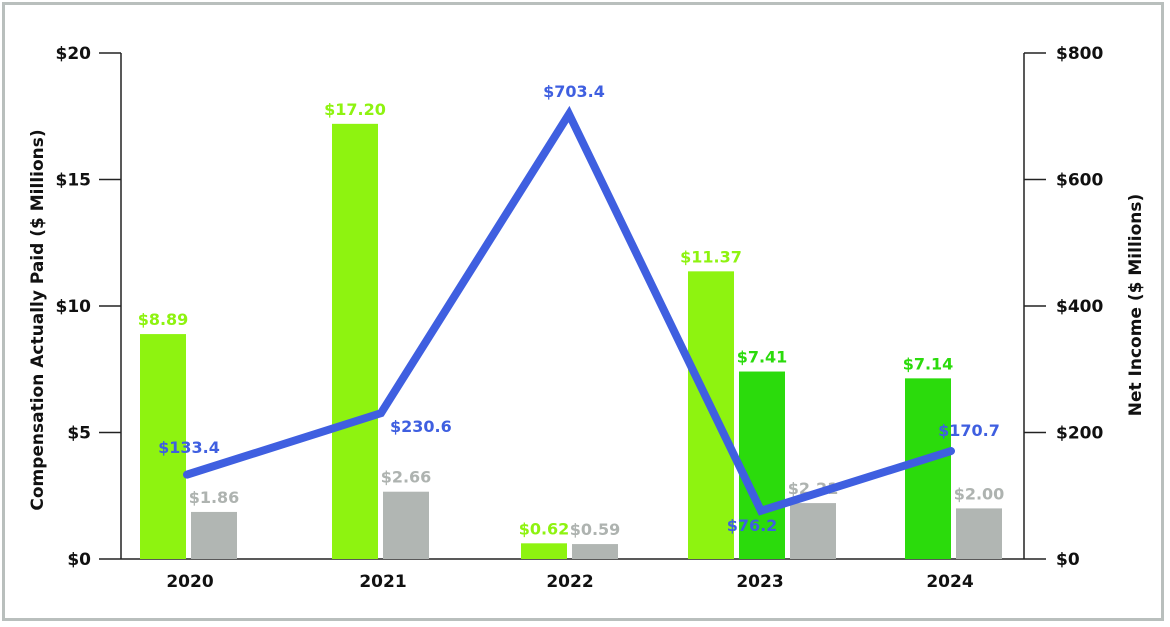  I want to click on left-tick-label: $0, so click(79, 560).